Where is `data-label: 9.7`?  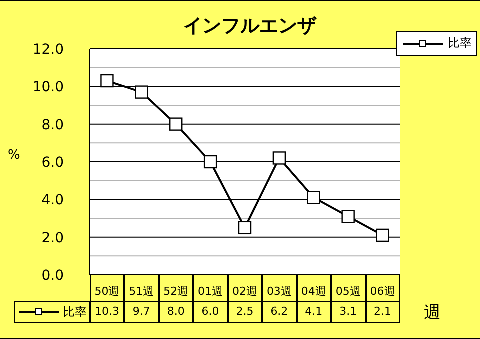 data-label: 9.7 is located at coordinates (142, 311).